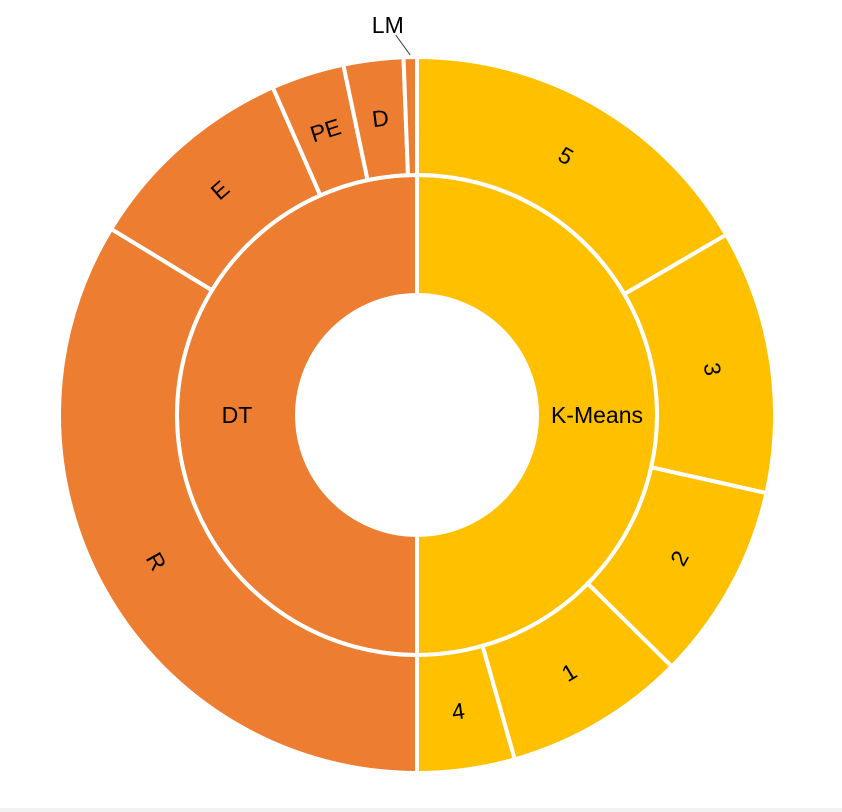  What do you see at coordinates (713, 369) in the screenshot?
I see `outer-label-3: 3` at bounding box center [713, 369].